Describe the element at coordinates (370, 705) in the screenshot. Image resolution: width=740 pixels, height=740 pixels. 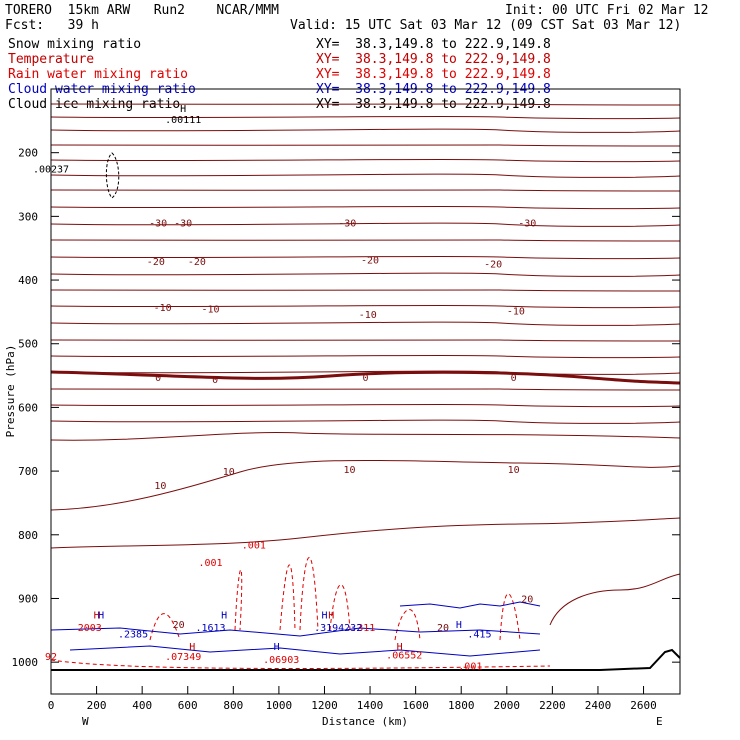
I see `x-tick-label: 1400` at that location.